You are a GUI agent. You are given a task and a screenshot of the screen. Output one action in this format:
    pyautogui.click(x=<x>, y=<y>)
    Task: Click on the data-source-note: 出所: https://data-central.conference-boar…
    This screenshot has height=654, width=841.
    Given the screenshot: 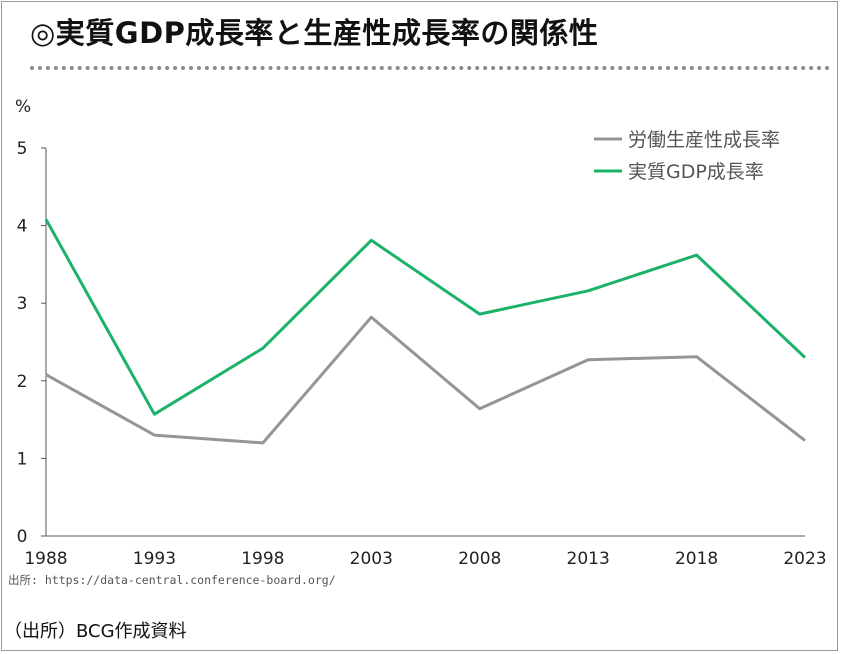 What is the action you would take?
    pyautogui.click(x=172, y=580)
    